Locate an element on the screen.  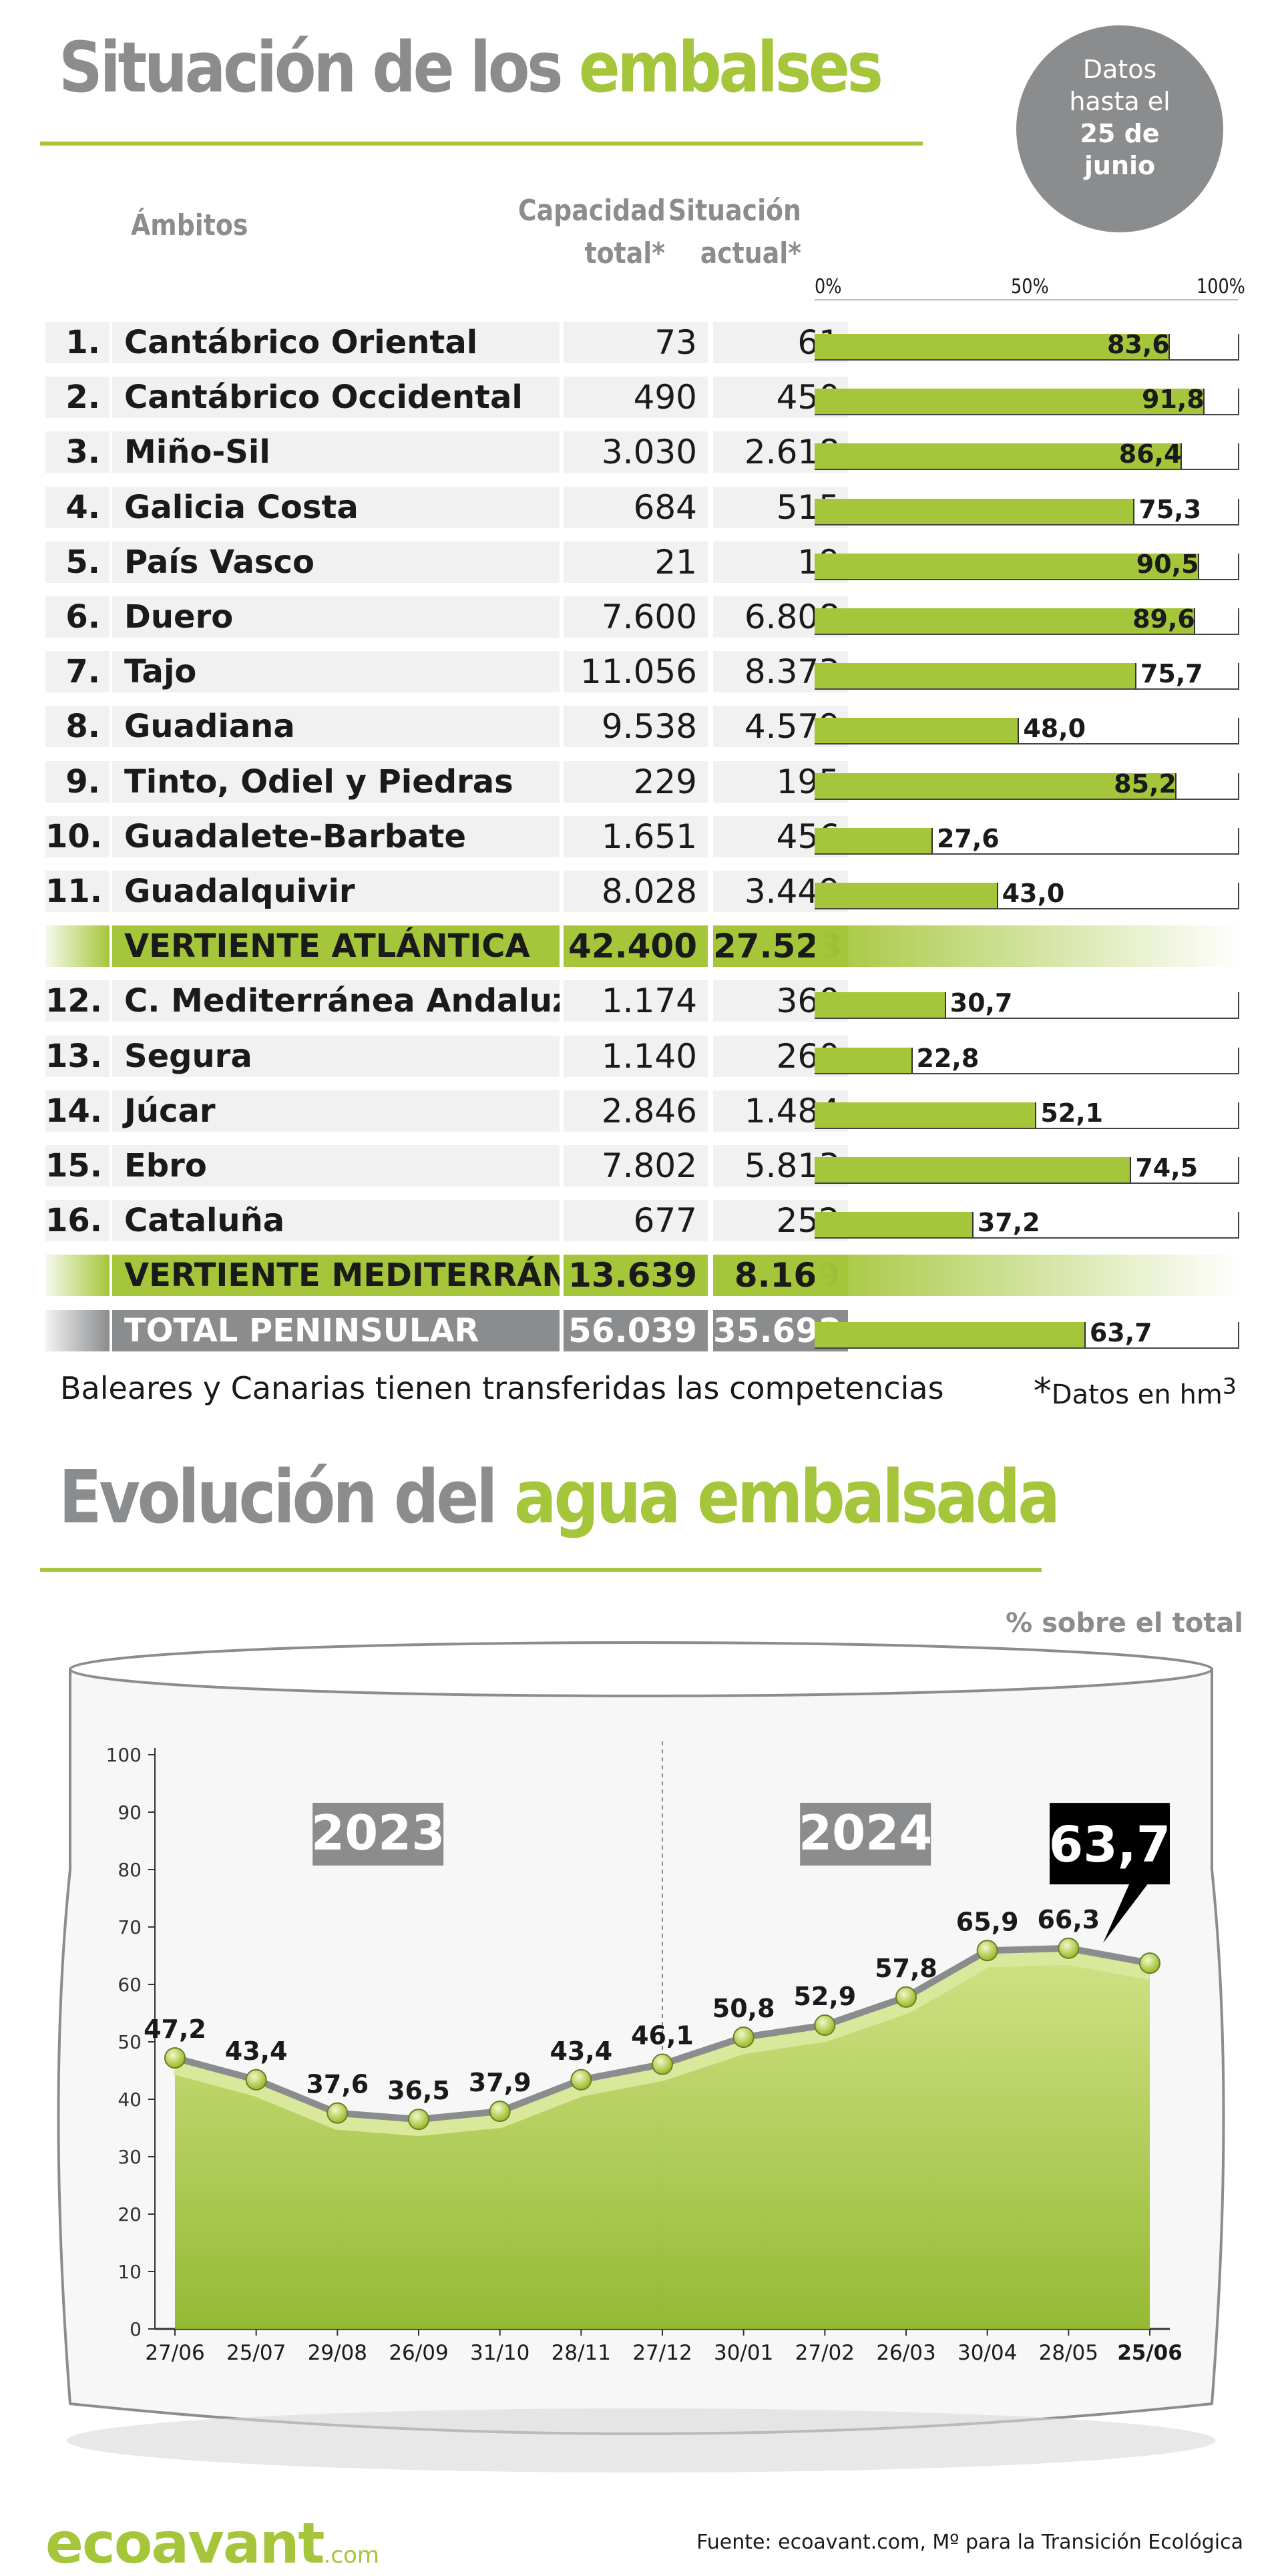
row-name: País Vasco is located at coordinates (336, 562).